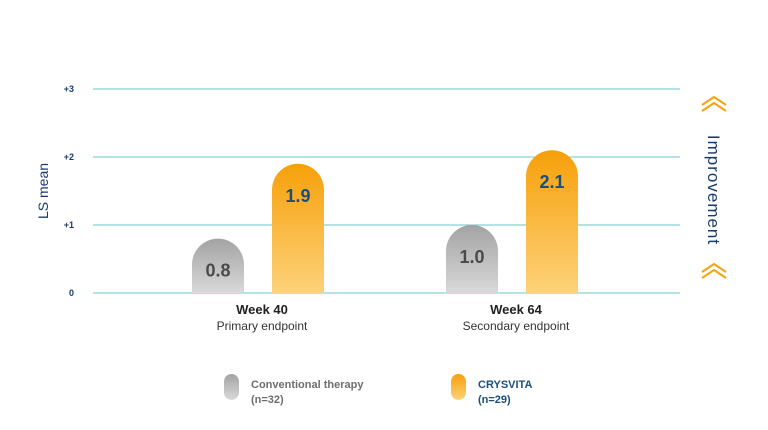  I want to click on y-axis-label: LS mean, so click(43, 191).